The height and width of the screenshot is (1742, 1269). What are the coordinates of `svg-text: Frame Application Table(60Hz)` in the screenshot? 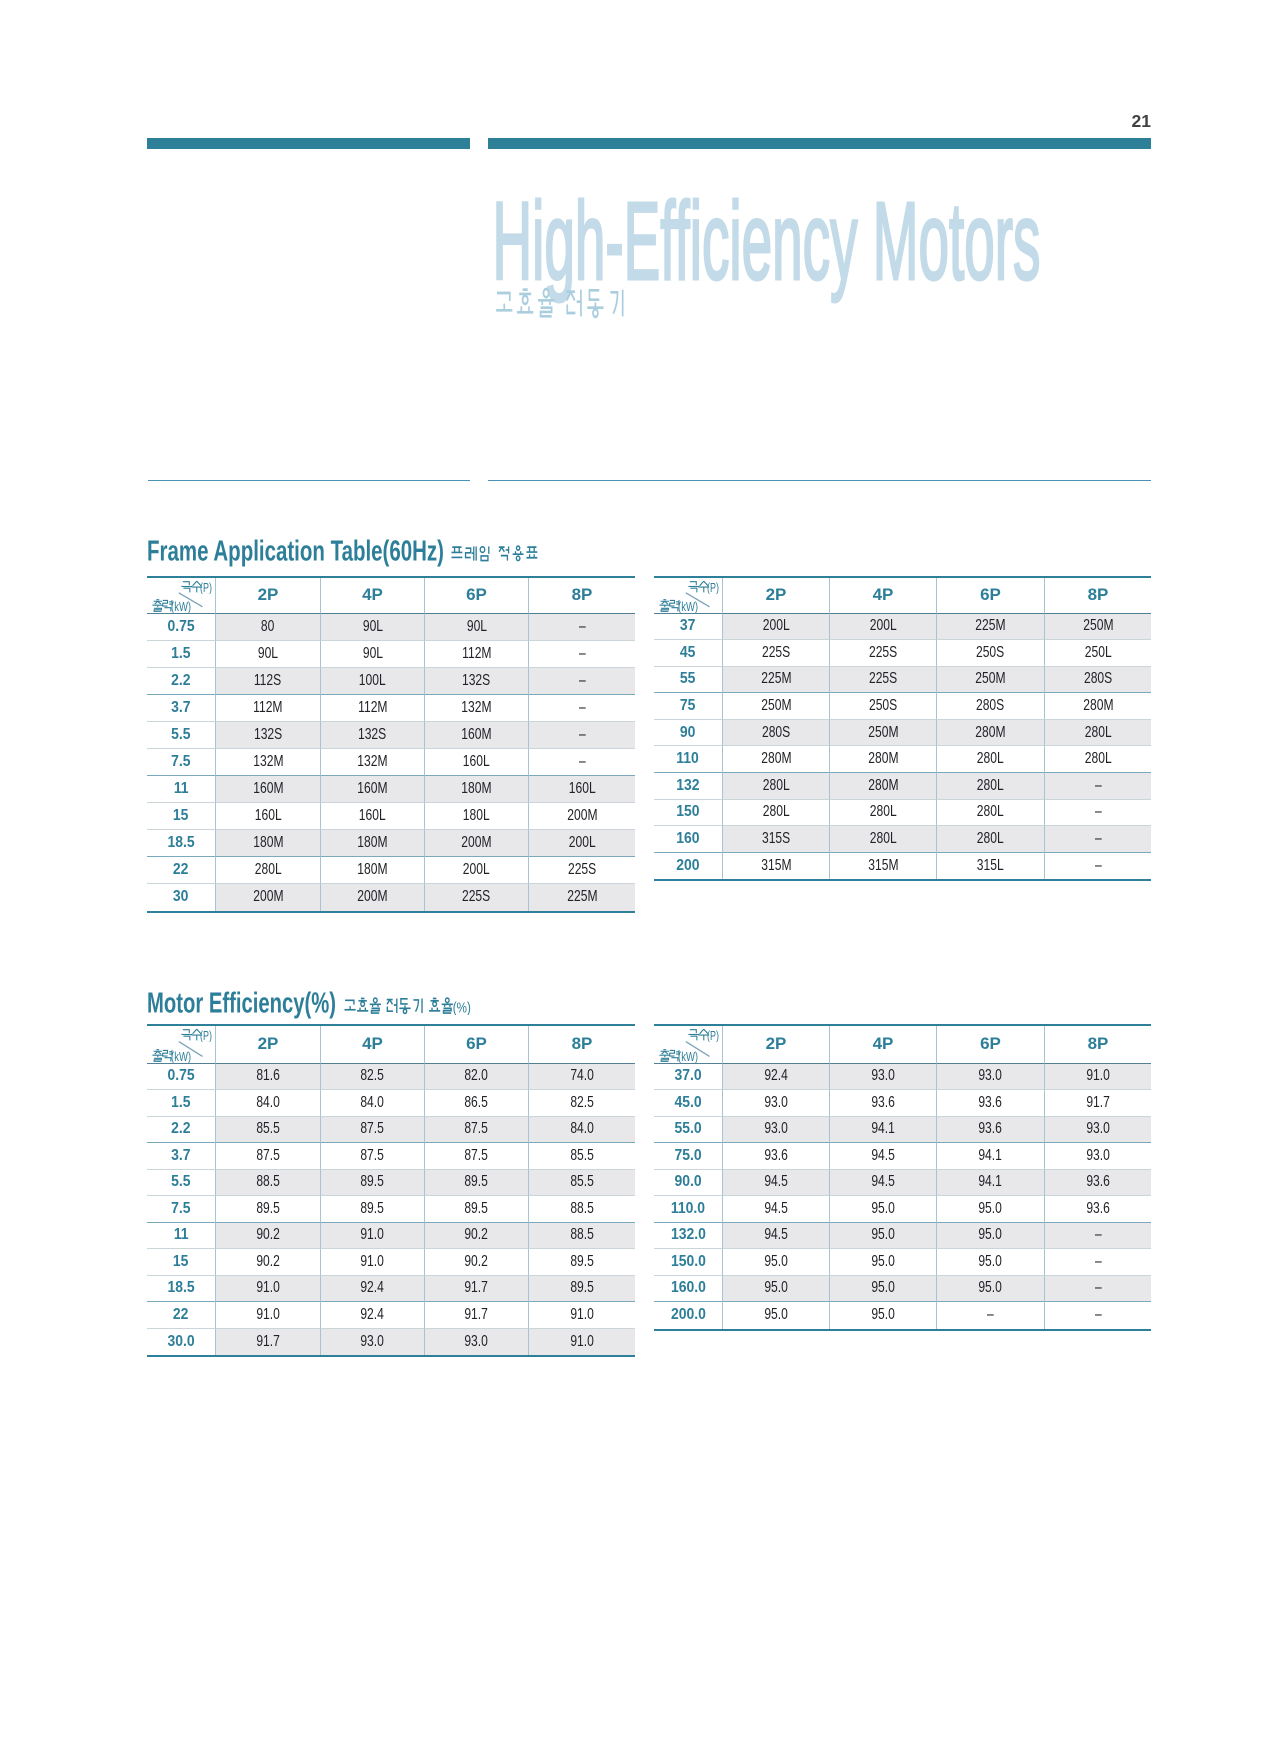 It's located at (295, 552).